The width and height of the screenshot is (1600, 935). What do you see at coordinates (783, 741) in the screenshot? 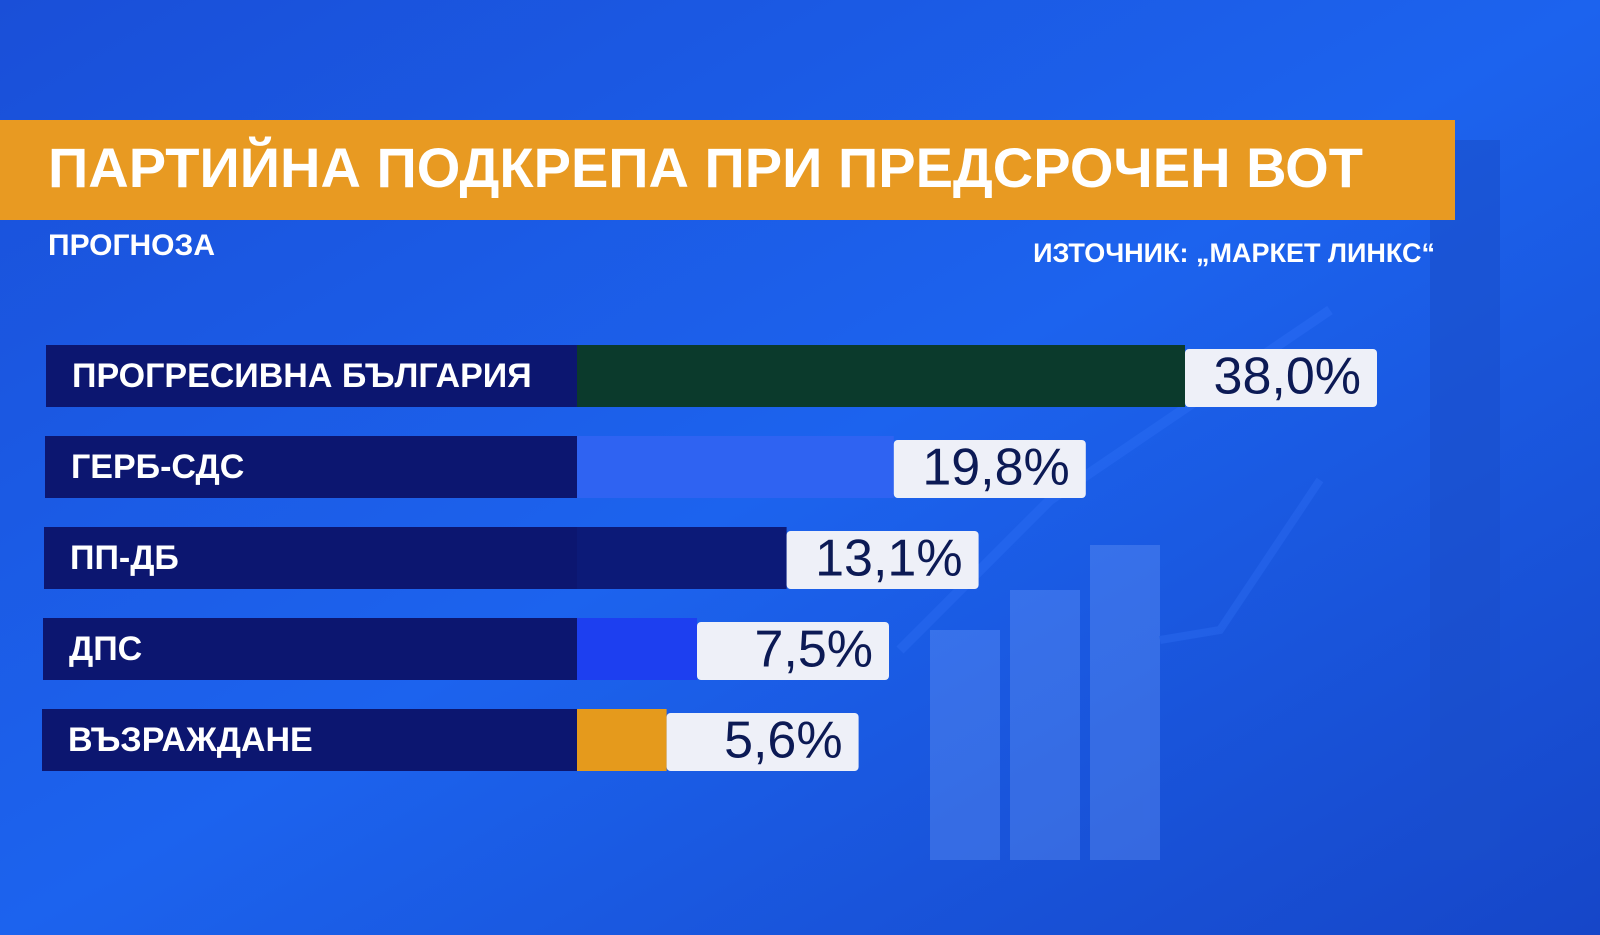
I see `value-label: 5,6%` at bounding box center [783, 741].